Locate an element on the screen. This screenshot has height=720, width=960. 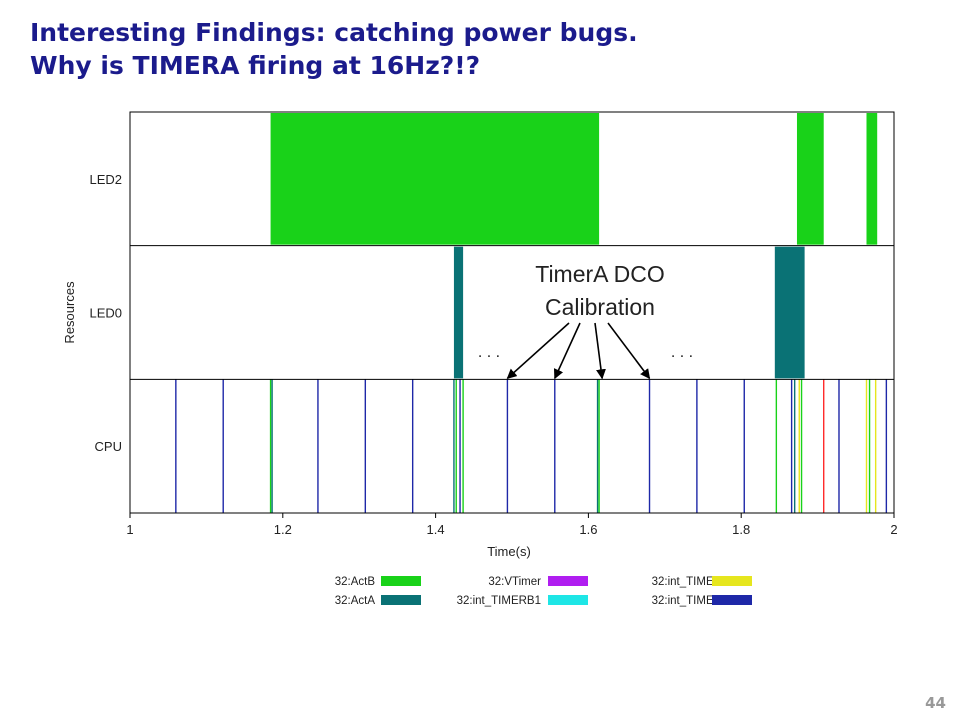
ellipsis-right: . . . is located at coordinates (682, 352).